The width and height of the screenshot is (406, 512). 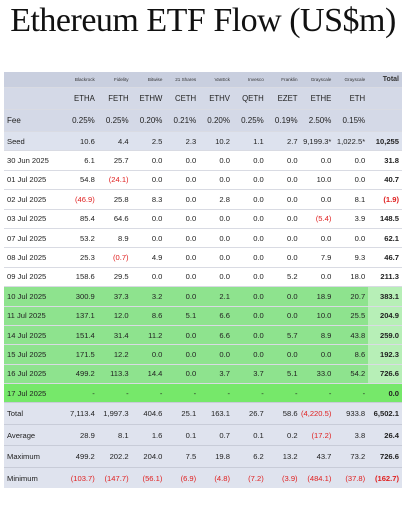 I want to click on fee-cell: 0.25%, so click(x=114, y=120).